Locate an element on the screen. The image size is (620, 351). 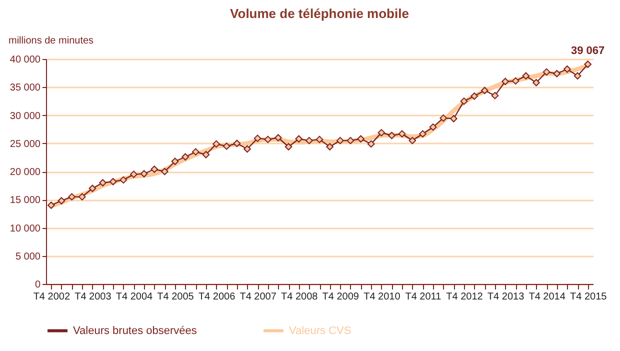
x-tick-label: T4 2015 is located at coordinates (589, 297).